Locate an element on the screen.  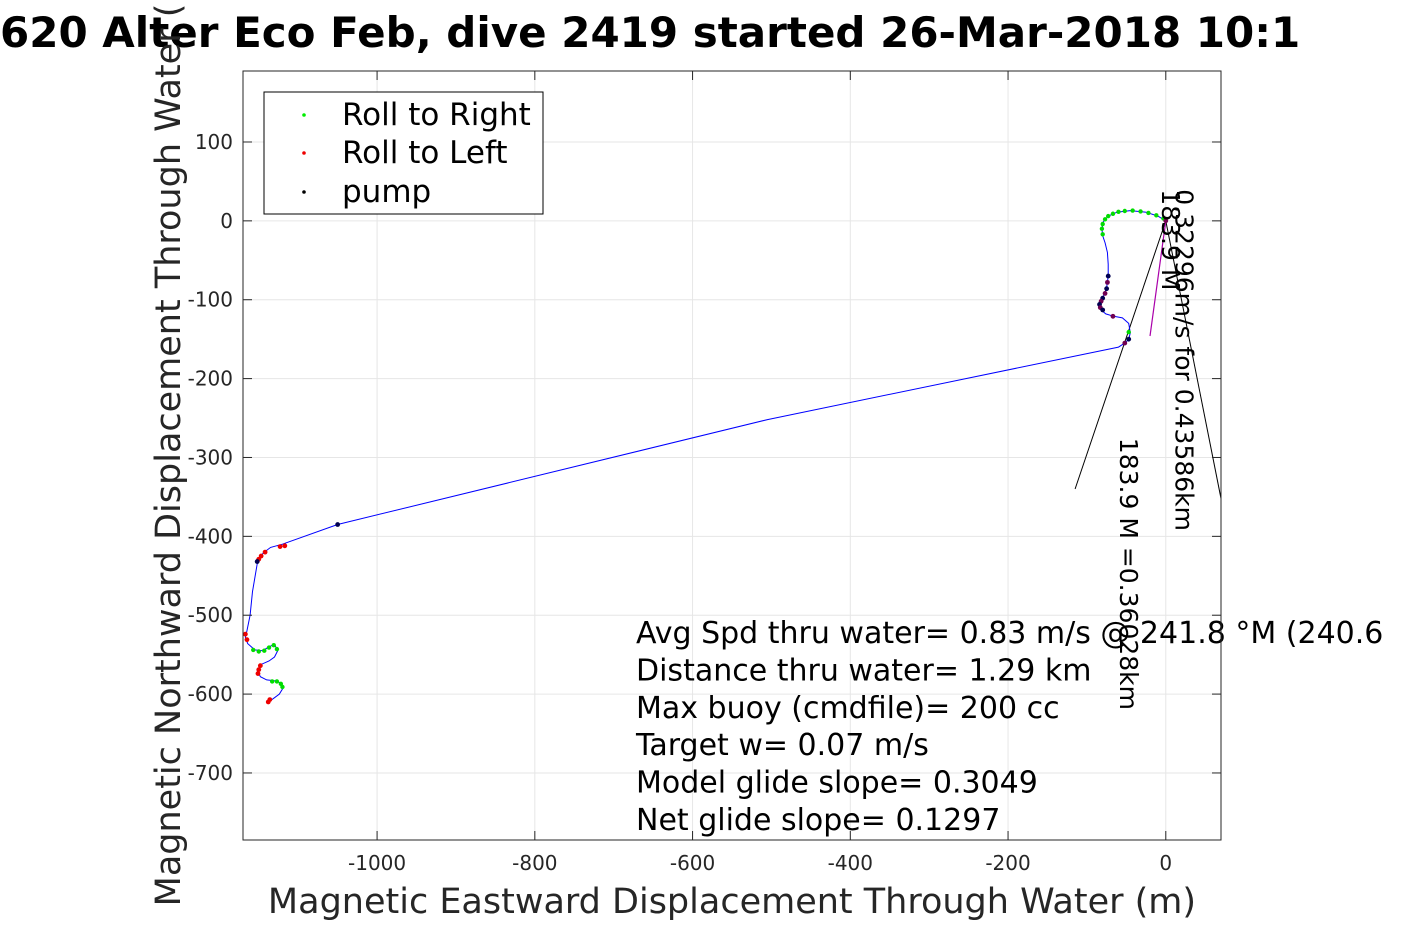
rotated-annotation: 0.32296m/s for 0.43586km is located at coordinates (1183, 360).